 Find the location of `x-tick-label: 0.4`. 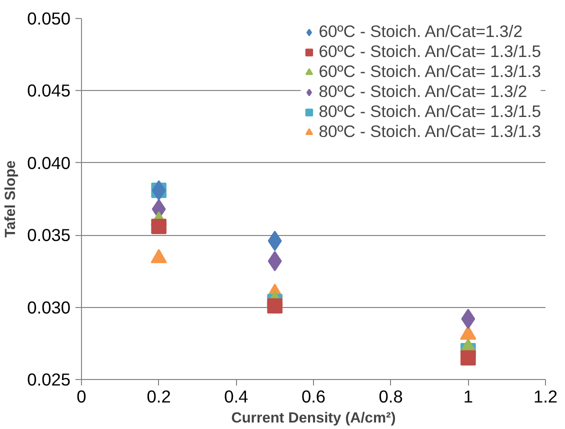

x-tick-label: 0.4 is located at coordinates (236, 396).